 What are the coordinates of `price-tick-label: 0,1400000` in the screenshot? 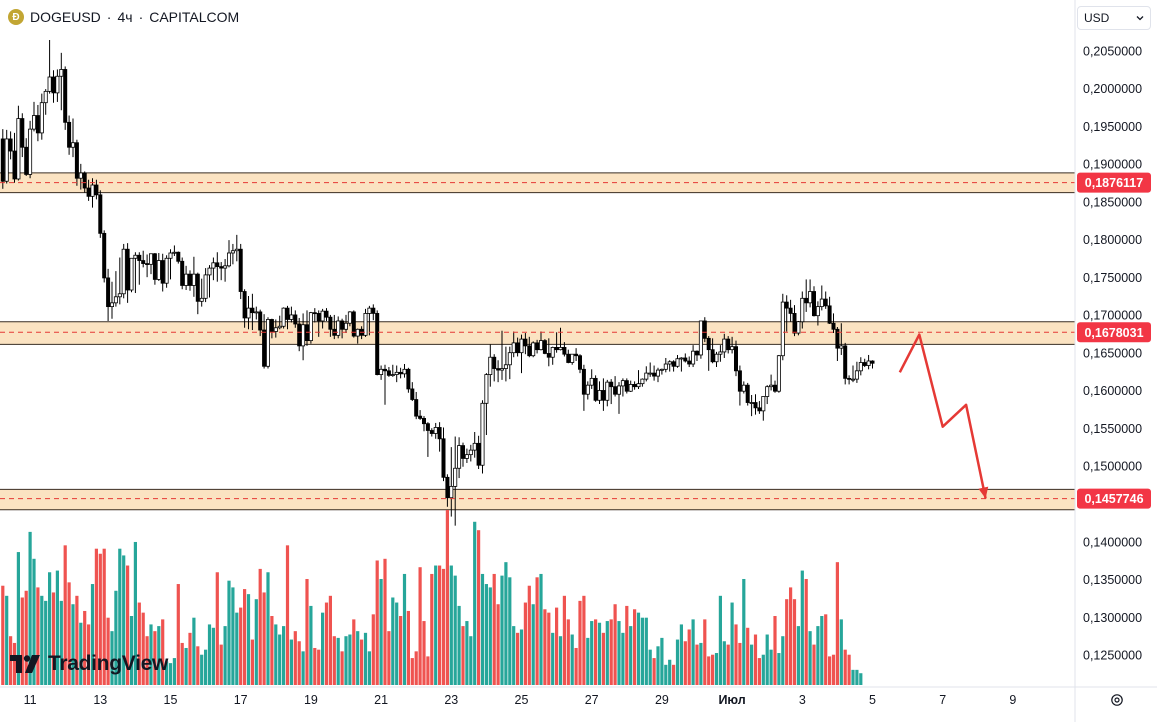 It's located at (1112, 542).